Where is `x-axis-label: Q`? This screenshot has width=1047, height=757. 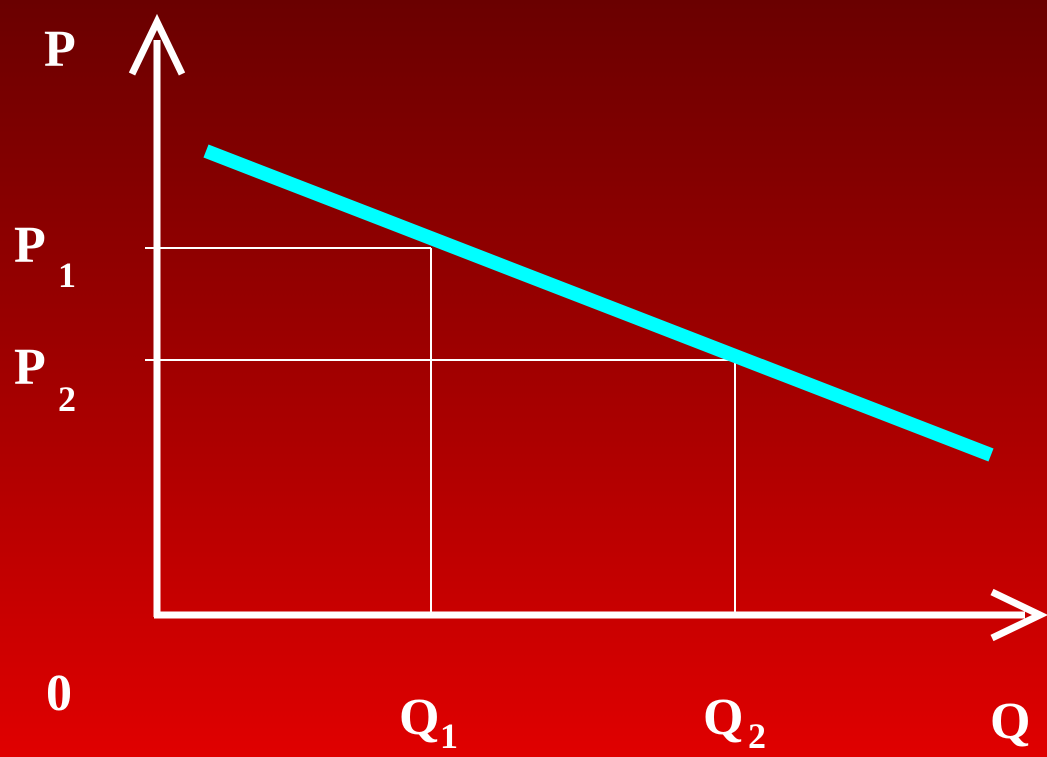 x-axis-label: Q is located at coordinates (1010, 721).